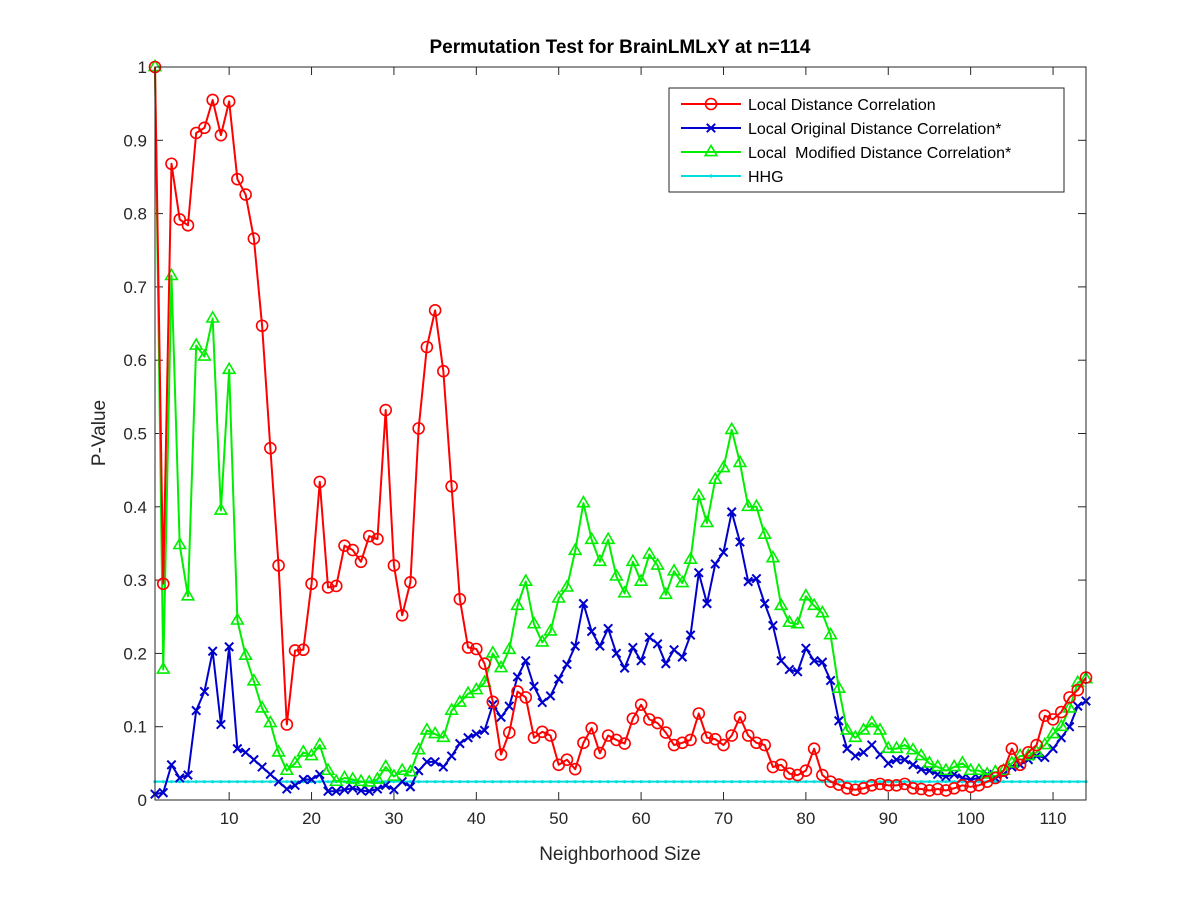 The width and height of the screenshot is (1200, 905). I want to click on legend-label: Local Original Distance Correlation*, so click(874, 129).